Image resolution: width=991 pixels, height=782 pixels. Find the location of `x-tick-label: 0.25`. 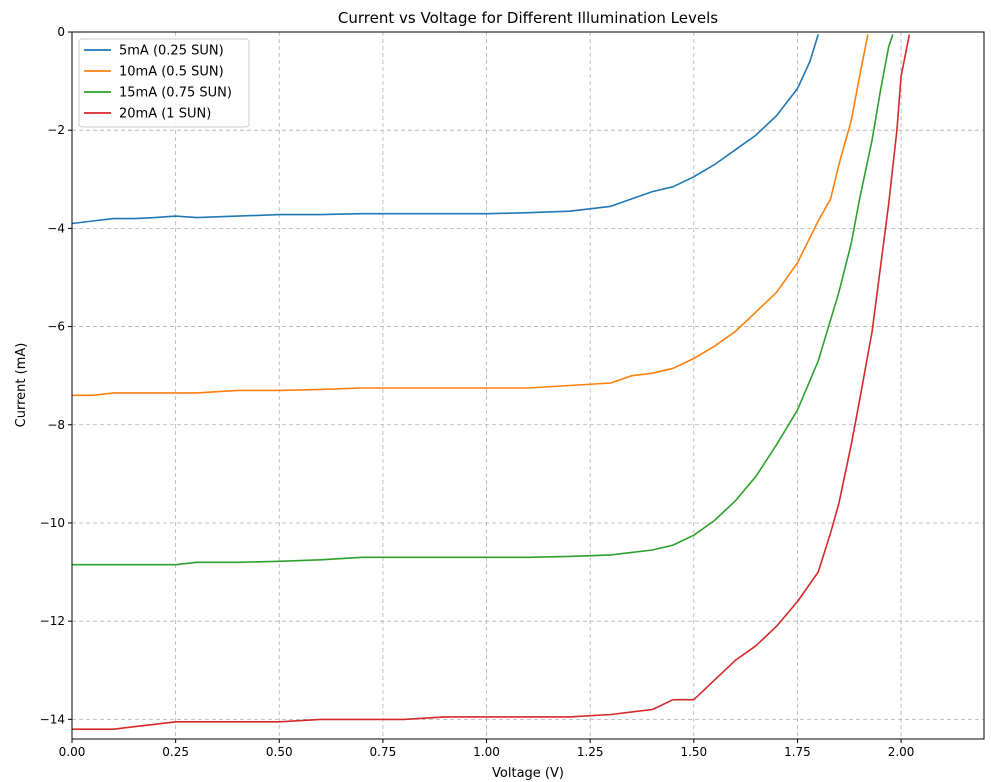

x-tick-label: 0.25 is located at coordinates (175, 752).